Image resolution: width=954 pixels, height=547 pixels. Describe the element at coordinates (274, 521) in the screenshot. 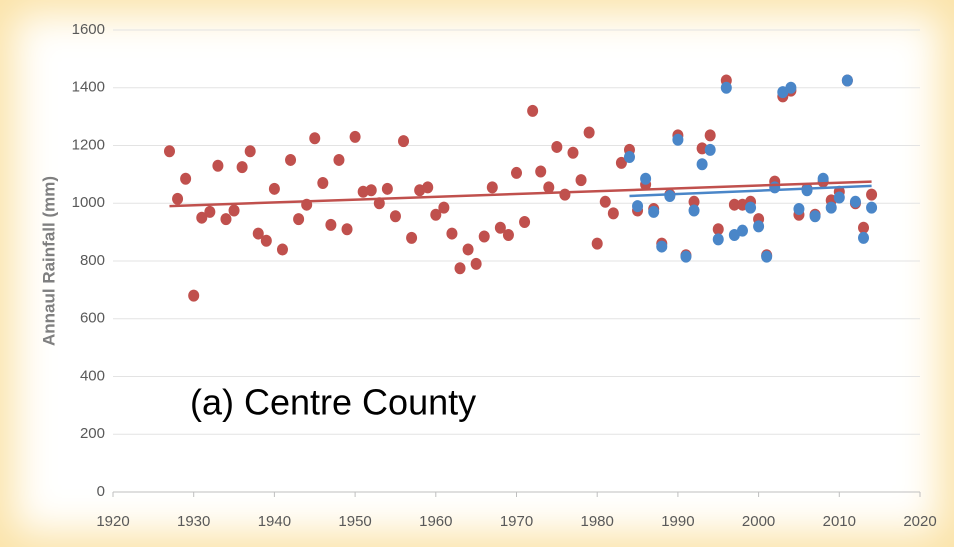

I see `x-tick-label: 1940` at that location.